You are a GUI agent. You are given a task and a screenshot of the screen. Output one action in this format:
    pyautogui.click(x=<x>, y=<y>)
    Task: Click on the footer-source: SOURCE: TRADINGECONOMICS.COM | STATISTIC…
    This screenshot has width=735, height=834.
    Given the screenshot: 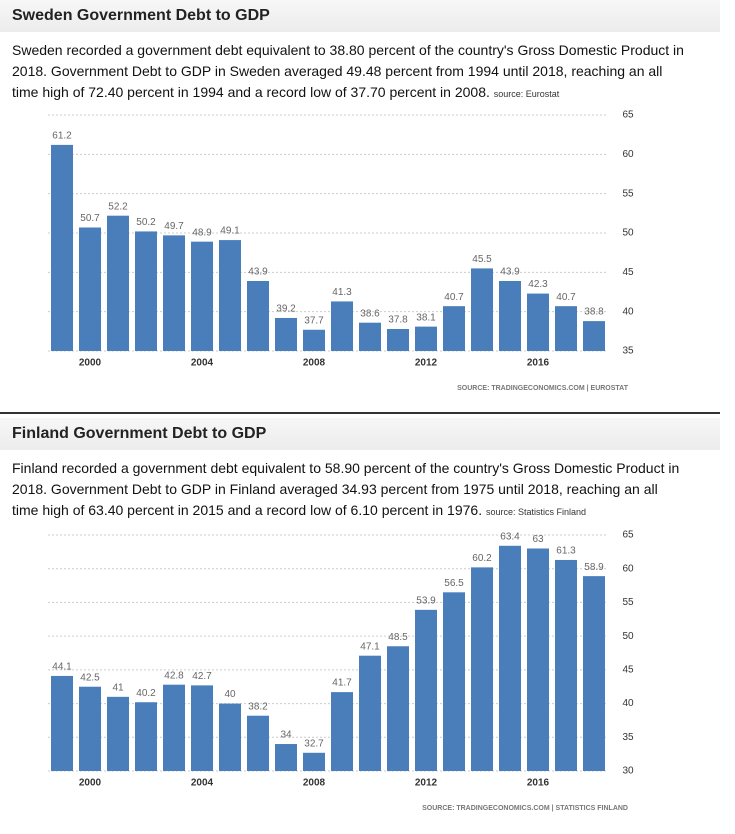 What is the action you would take?
    pyautogui.click(x=525, y=808)
    